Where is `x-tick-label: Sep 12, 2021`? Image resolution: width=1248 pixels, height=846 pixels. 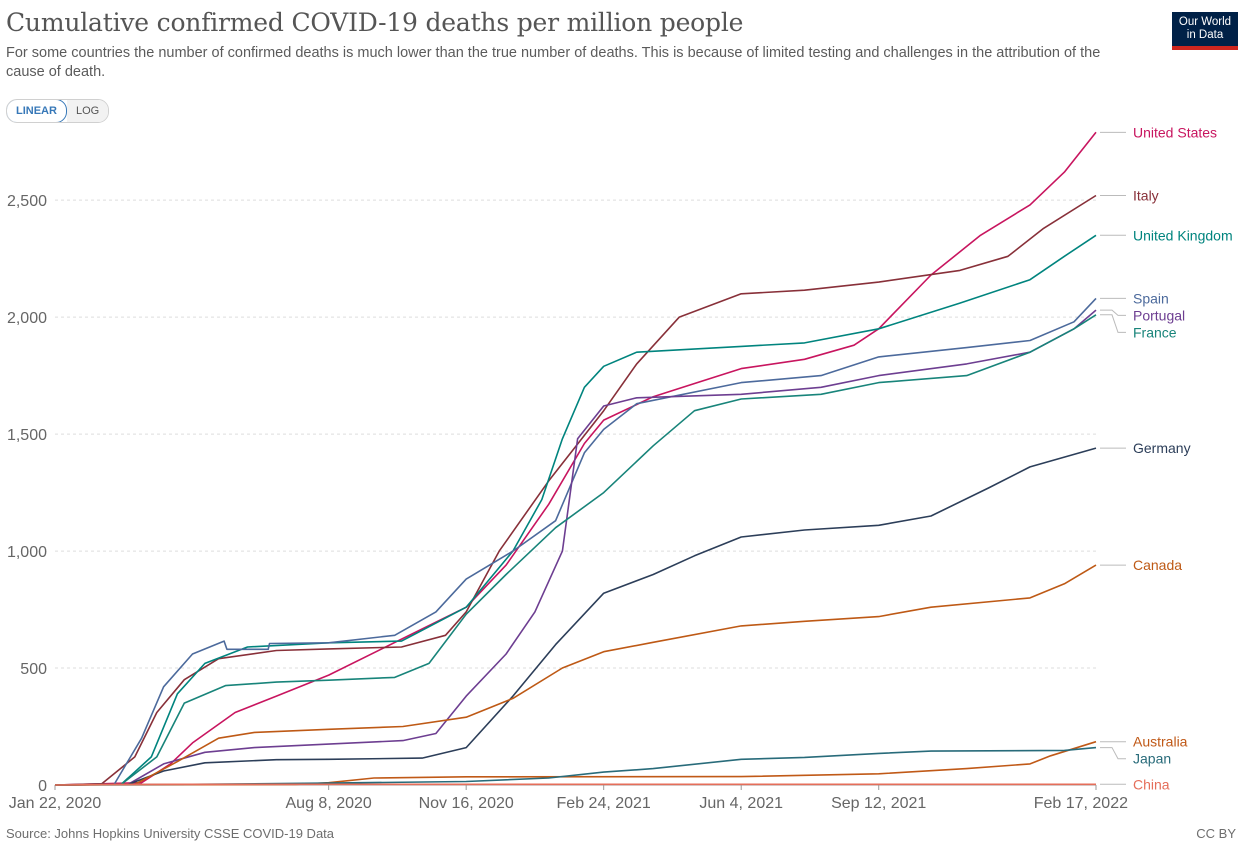 x-tick-label: Sep 12, 2021 is located at coordinates (878, 803).